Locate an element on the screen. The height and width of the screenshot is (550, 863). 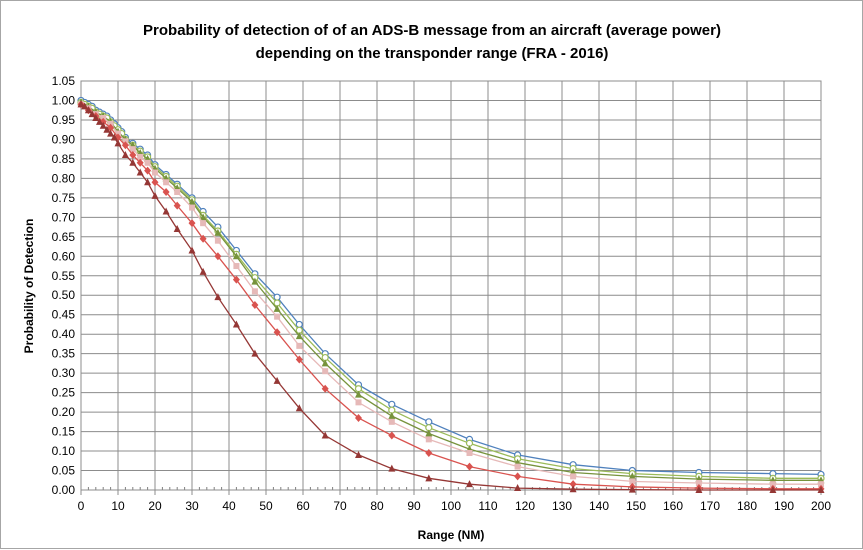
x-tick-label: 10 is located at coordinates (118, 506).